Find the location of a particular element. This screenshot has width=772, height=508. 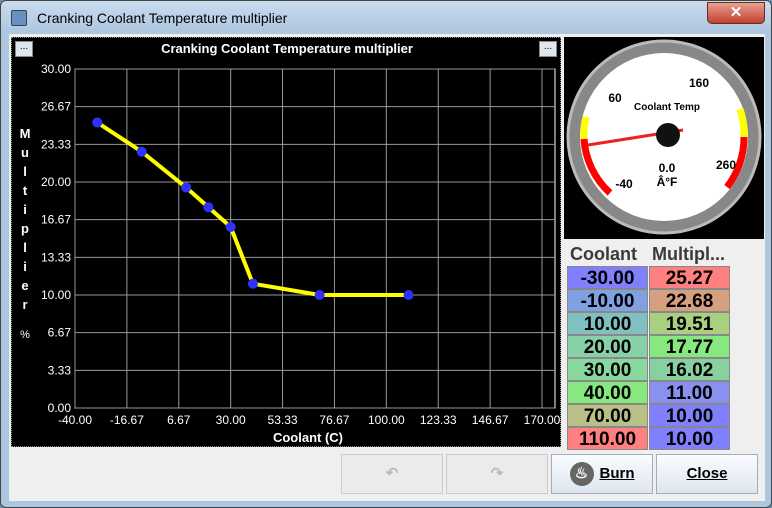

gauge-title: Coolant Temp is located at coordinates (667, 107).